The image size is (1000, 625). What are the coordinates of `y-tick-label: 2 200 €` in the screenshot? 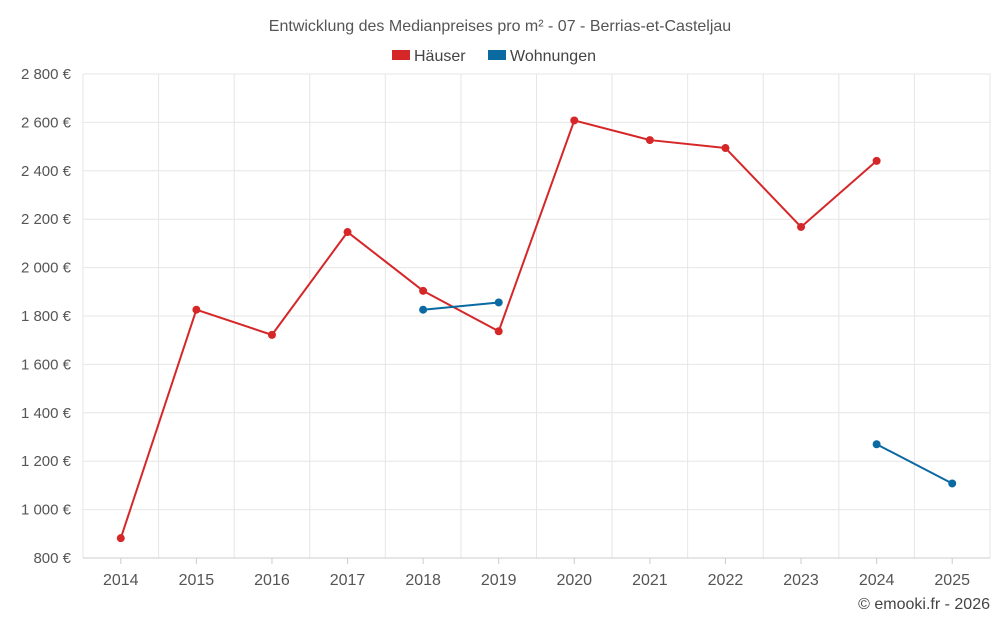 It's located at (46, 219).